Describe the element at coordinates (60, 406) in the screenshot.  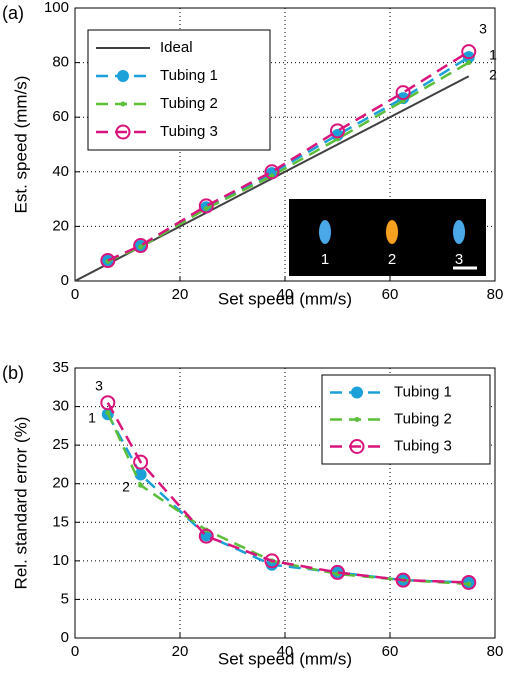
I see `y-tick-label: 30` at that location.